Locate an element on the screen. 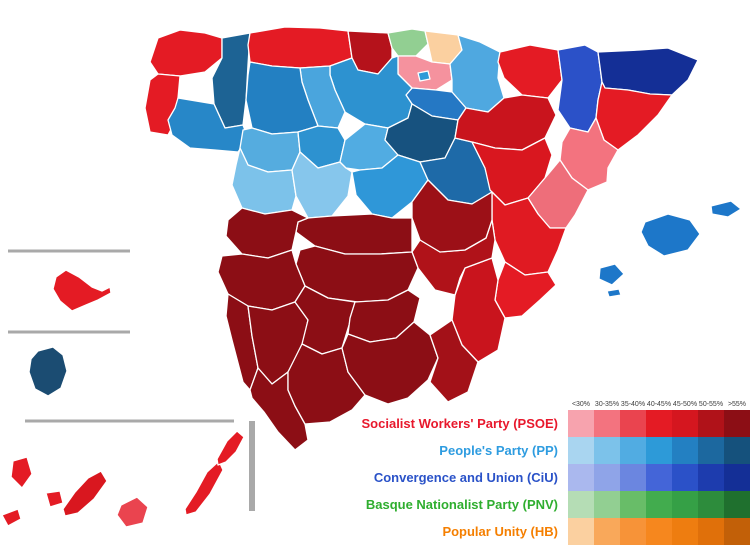 The width and height of the screenshot is (750, 545). province-ibiza is located at coordinates (611, 274).